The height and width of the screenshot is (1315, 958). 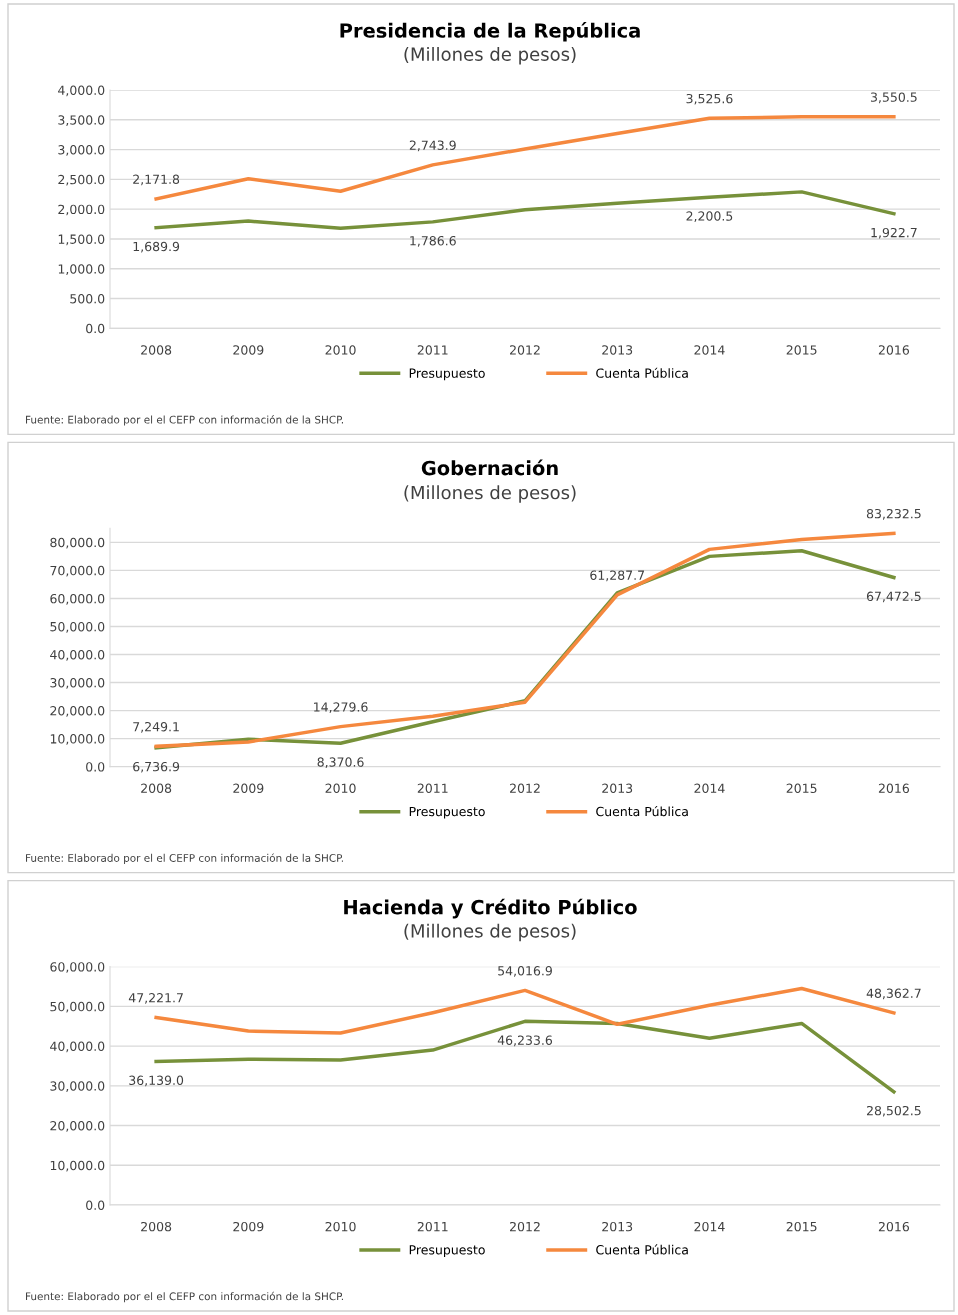 What do you see at coordinates (156, 767) in the screenshot?
I see `data-label: 6,736.9` at bounding box center [156, 767].